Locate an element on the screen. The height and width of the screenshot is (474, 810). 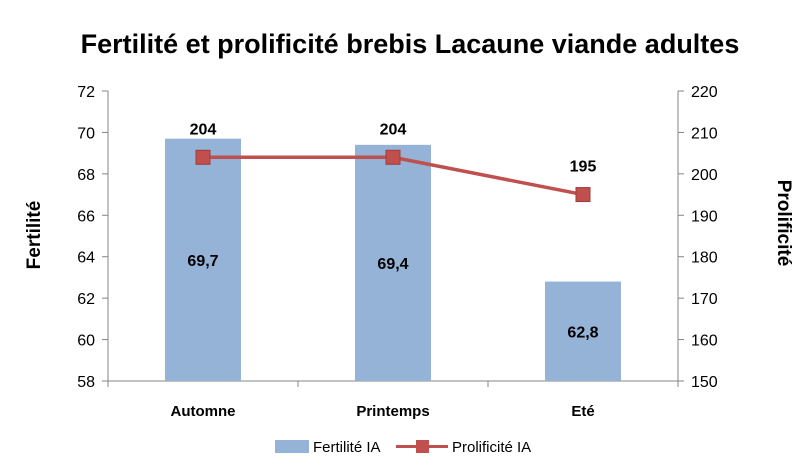
y-tick-label: 64 is located at coordinates (86, 258).